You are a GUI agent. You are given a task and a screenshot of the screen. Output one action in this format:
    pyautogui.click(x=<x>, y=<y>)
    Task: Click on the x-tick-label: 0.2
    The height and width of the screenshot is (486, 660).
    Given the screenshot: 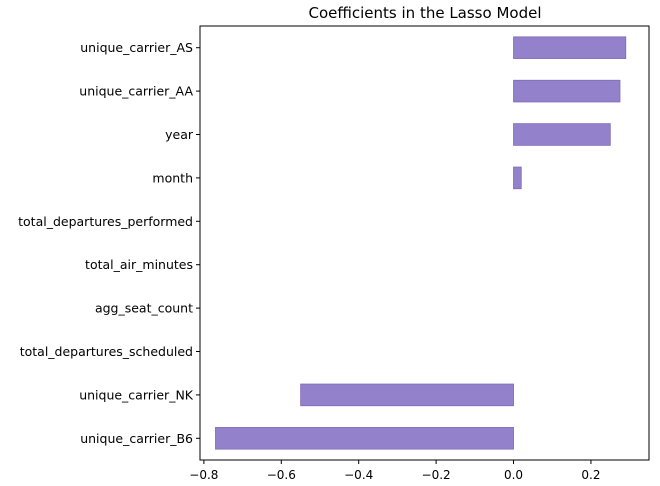 What is the action you would take?
    pyautogui.click(x=590, y=475)
    